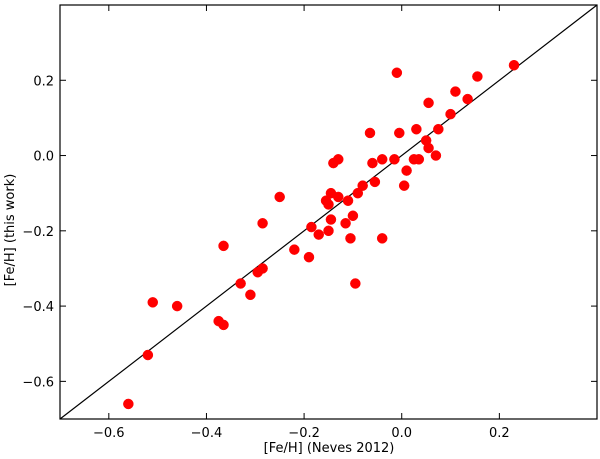 Image resolution: width=600 pixels, height=459 pixels. What do you see at coordinates (38, 382) in the screenshot?
I see `y-tick-label: −0.6` at bounding box center [38, 382].